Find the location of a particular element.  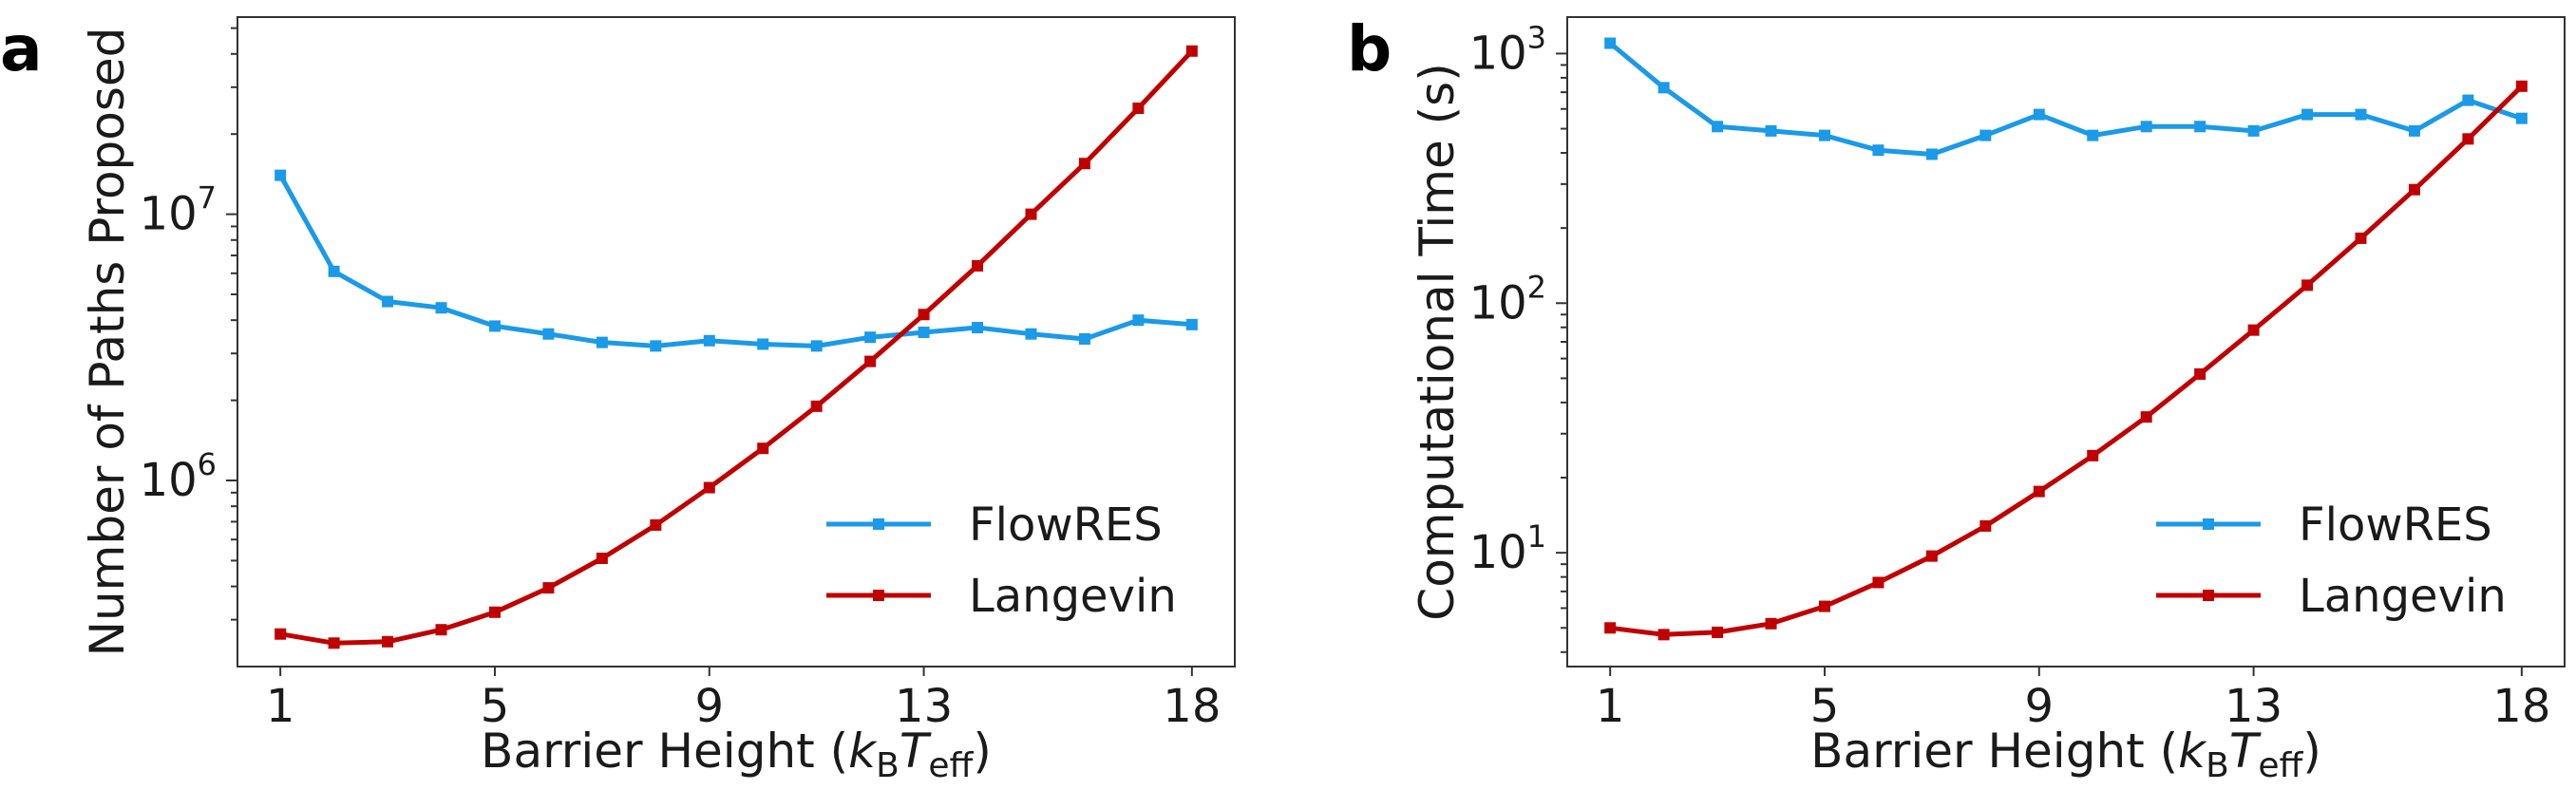

x-axis-label-a-k: k is located at coordinates (863, 751).